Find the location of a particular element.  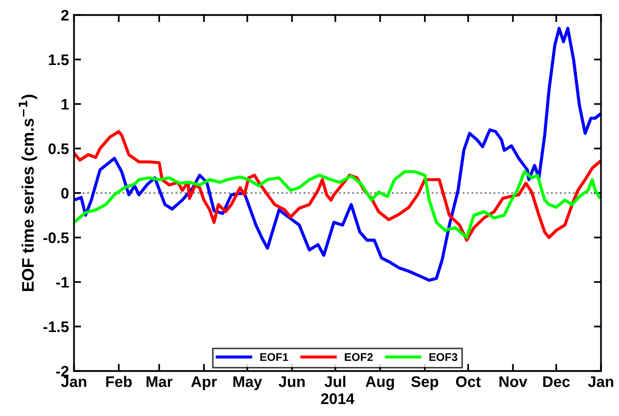

x-tick-label: Feb is located at coordinates (119, 382).